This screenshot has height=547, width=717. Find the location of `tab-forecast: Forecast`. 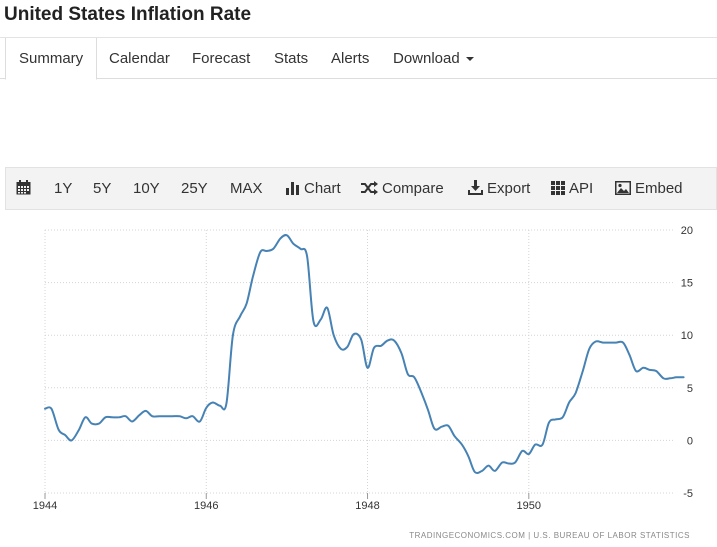

tab-forecast: Forecast is located at coordinates (221, 58).